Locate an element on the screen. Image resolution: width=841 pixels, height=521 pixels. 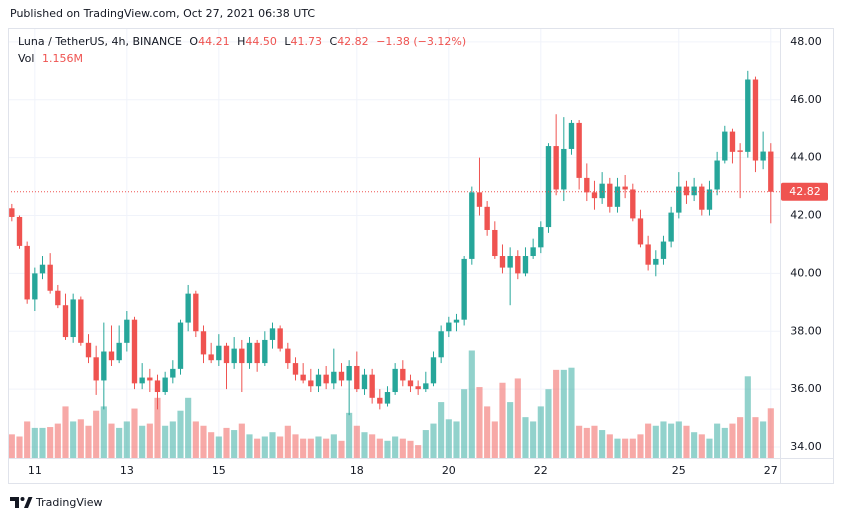
y-tick-label: 38.00 is located at coordinates (806, 330).